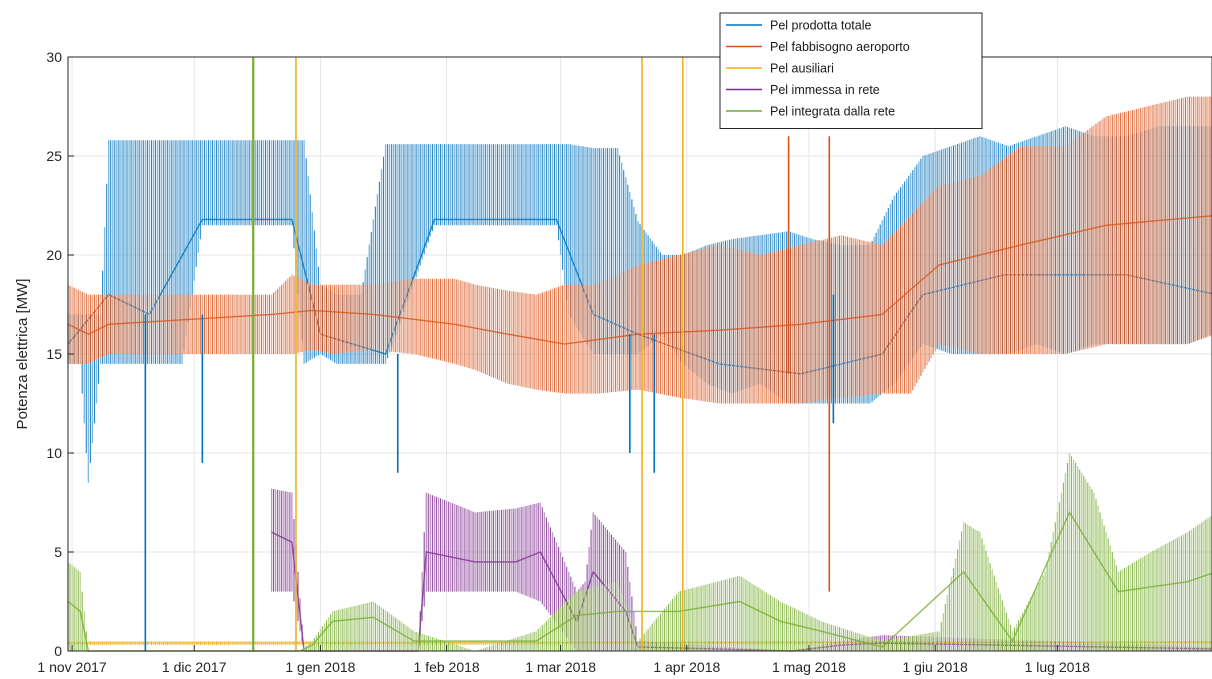 Image resolution: width=1212 pixels, height=679 pixels. What do you see at coordinates (54, 156) in the screenshot?
I see `y-tick-label: 25` at bounding box center [54, 156].